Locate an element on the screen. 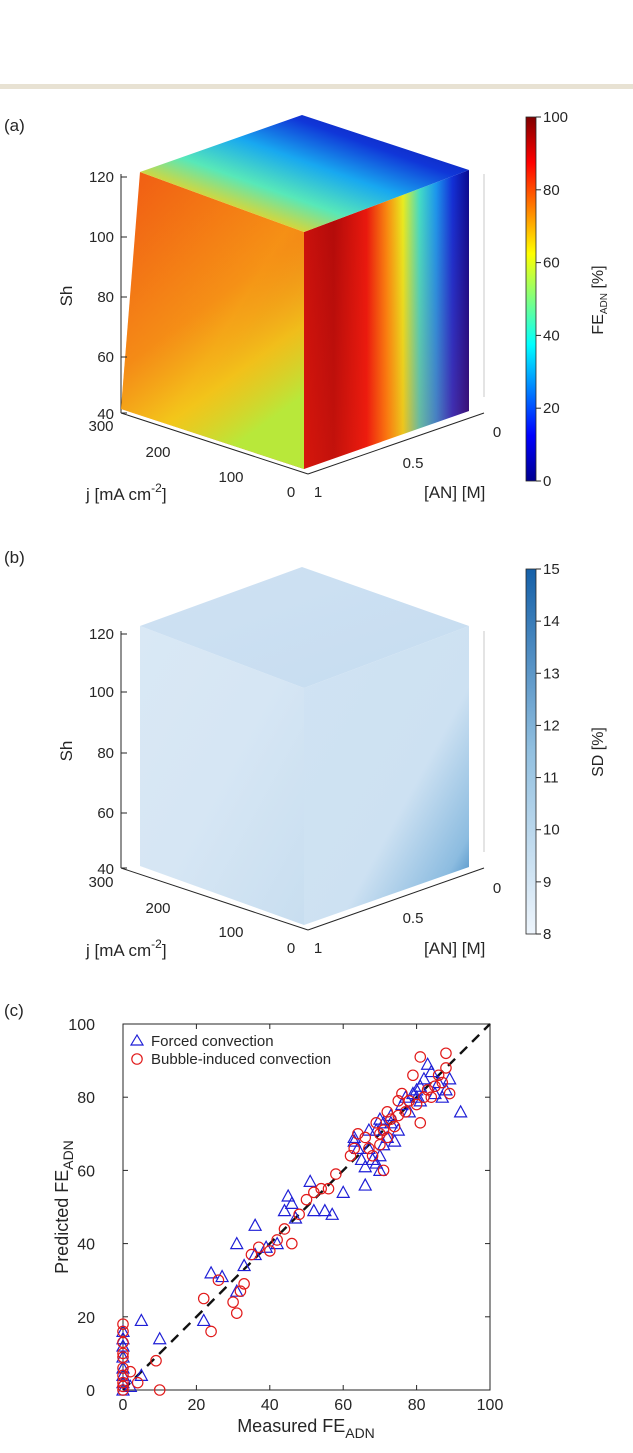 This screenshot has height=1453, width=633. panel-a-z-ticks: 120 100 80 60 40 is located at coordinates (108, 296).